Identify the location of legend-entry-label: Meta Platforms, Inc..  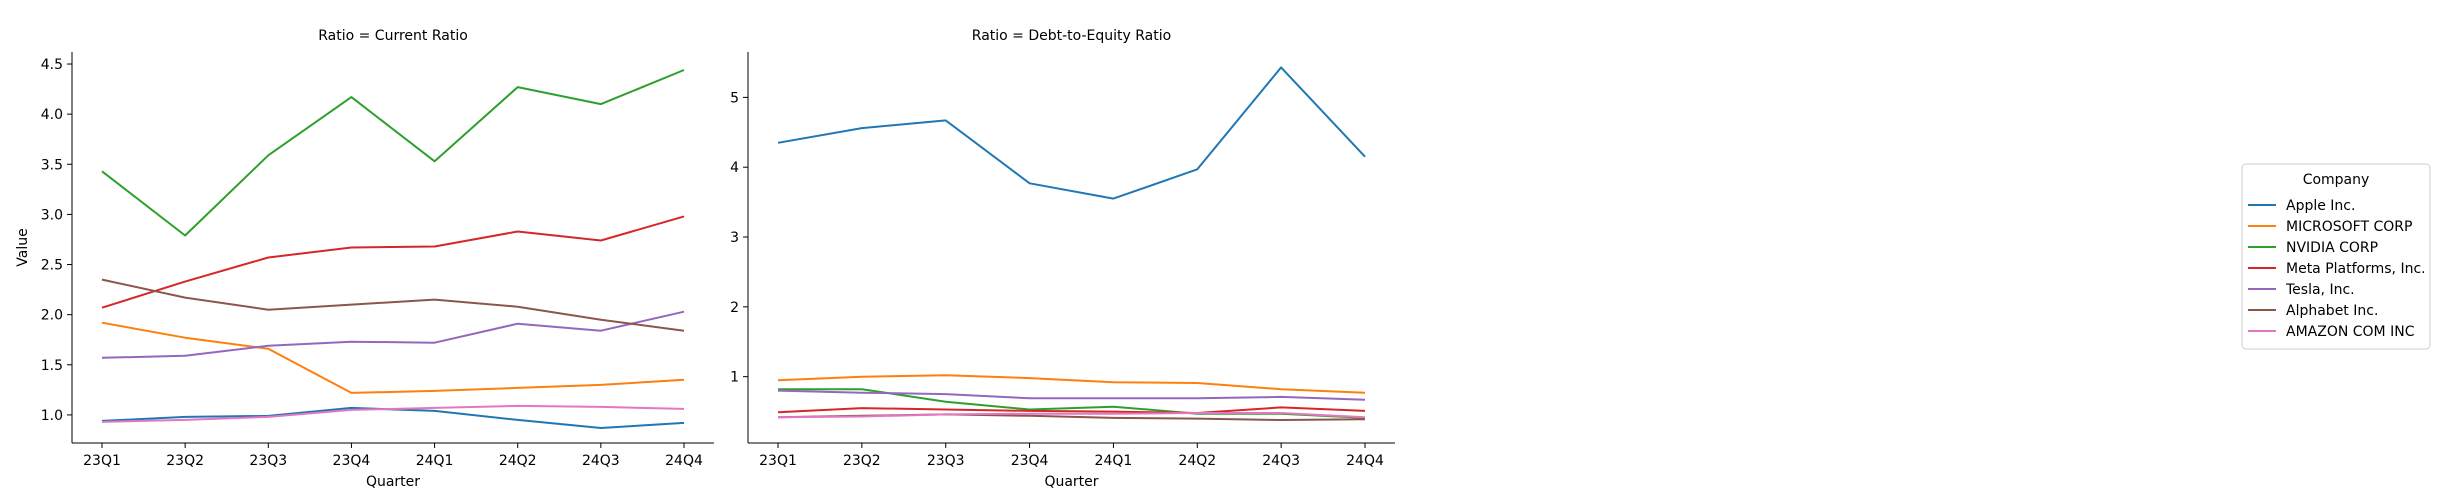
(2356, 269).